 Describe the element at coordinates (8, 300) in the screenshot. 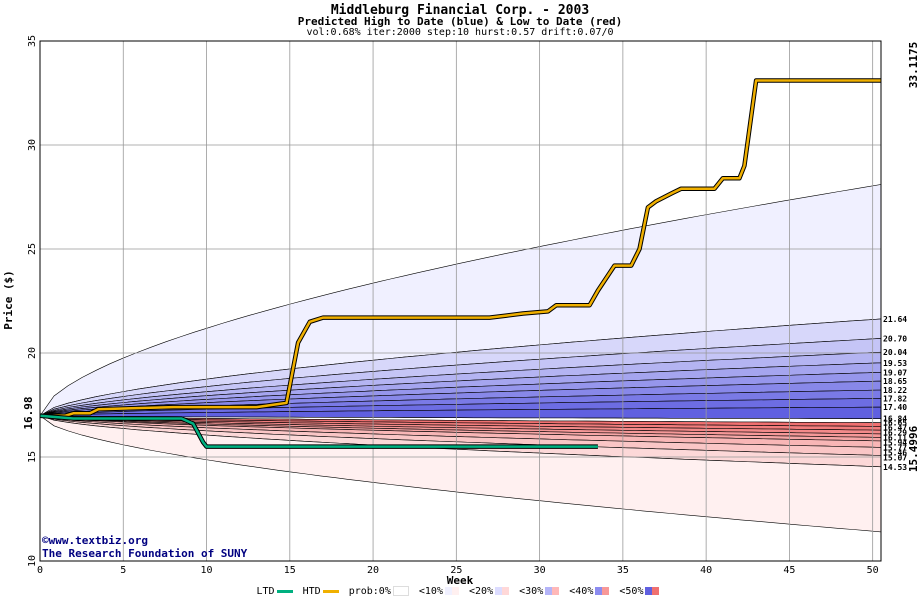

I see `y-axis-label: Price ($)` at that location.